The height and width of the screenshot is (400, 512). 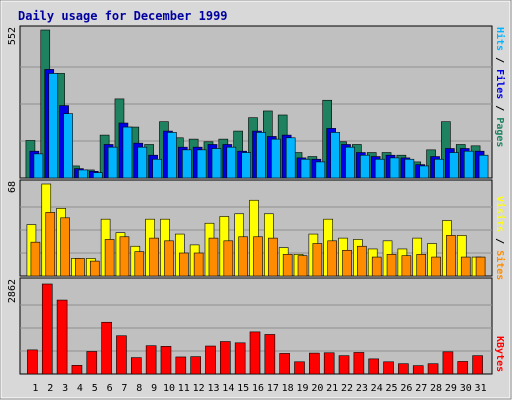 I want to click on x-label-day-1: 1, so click(x=35, y=388).